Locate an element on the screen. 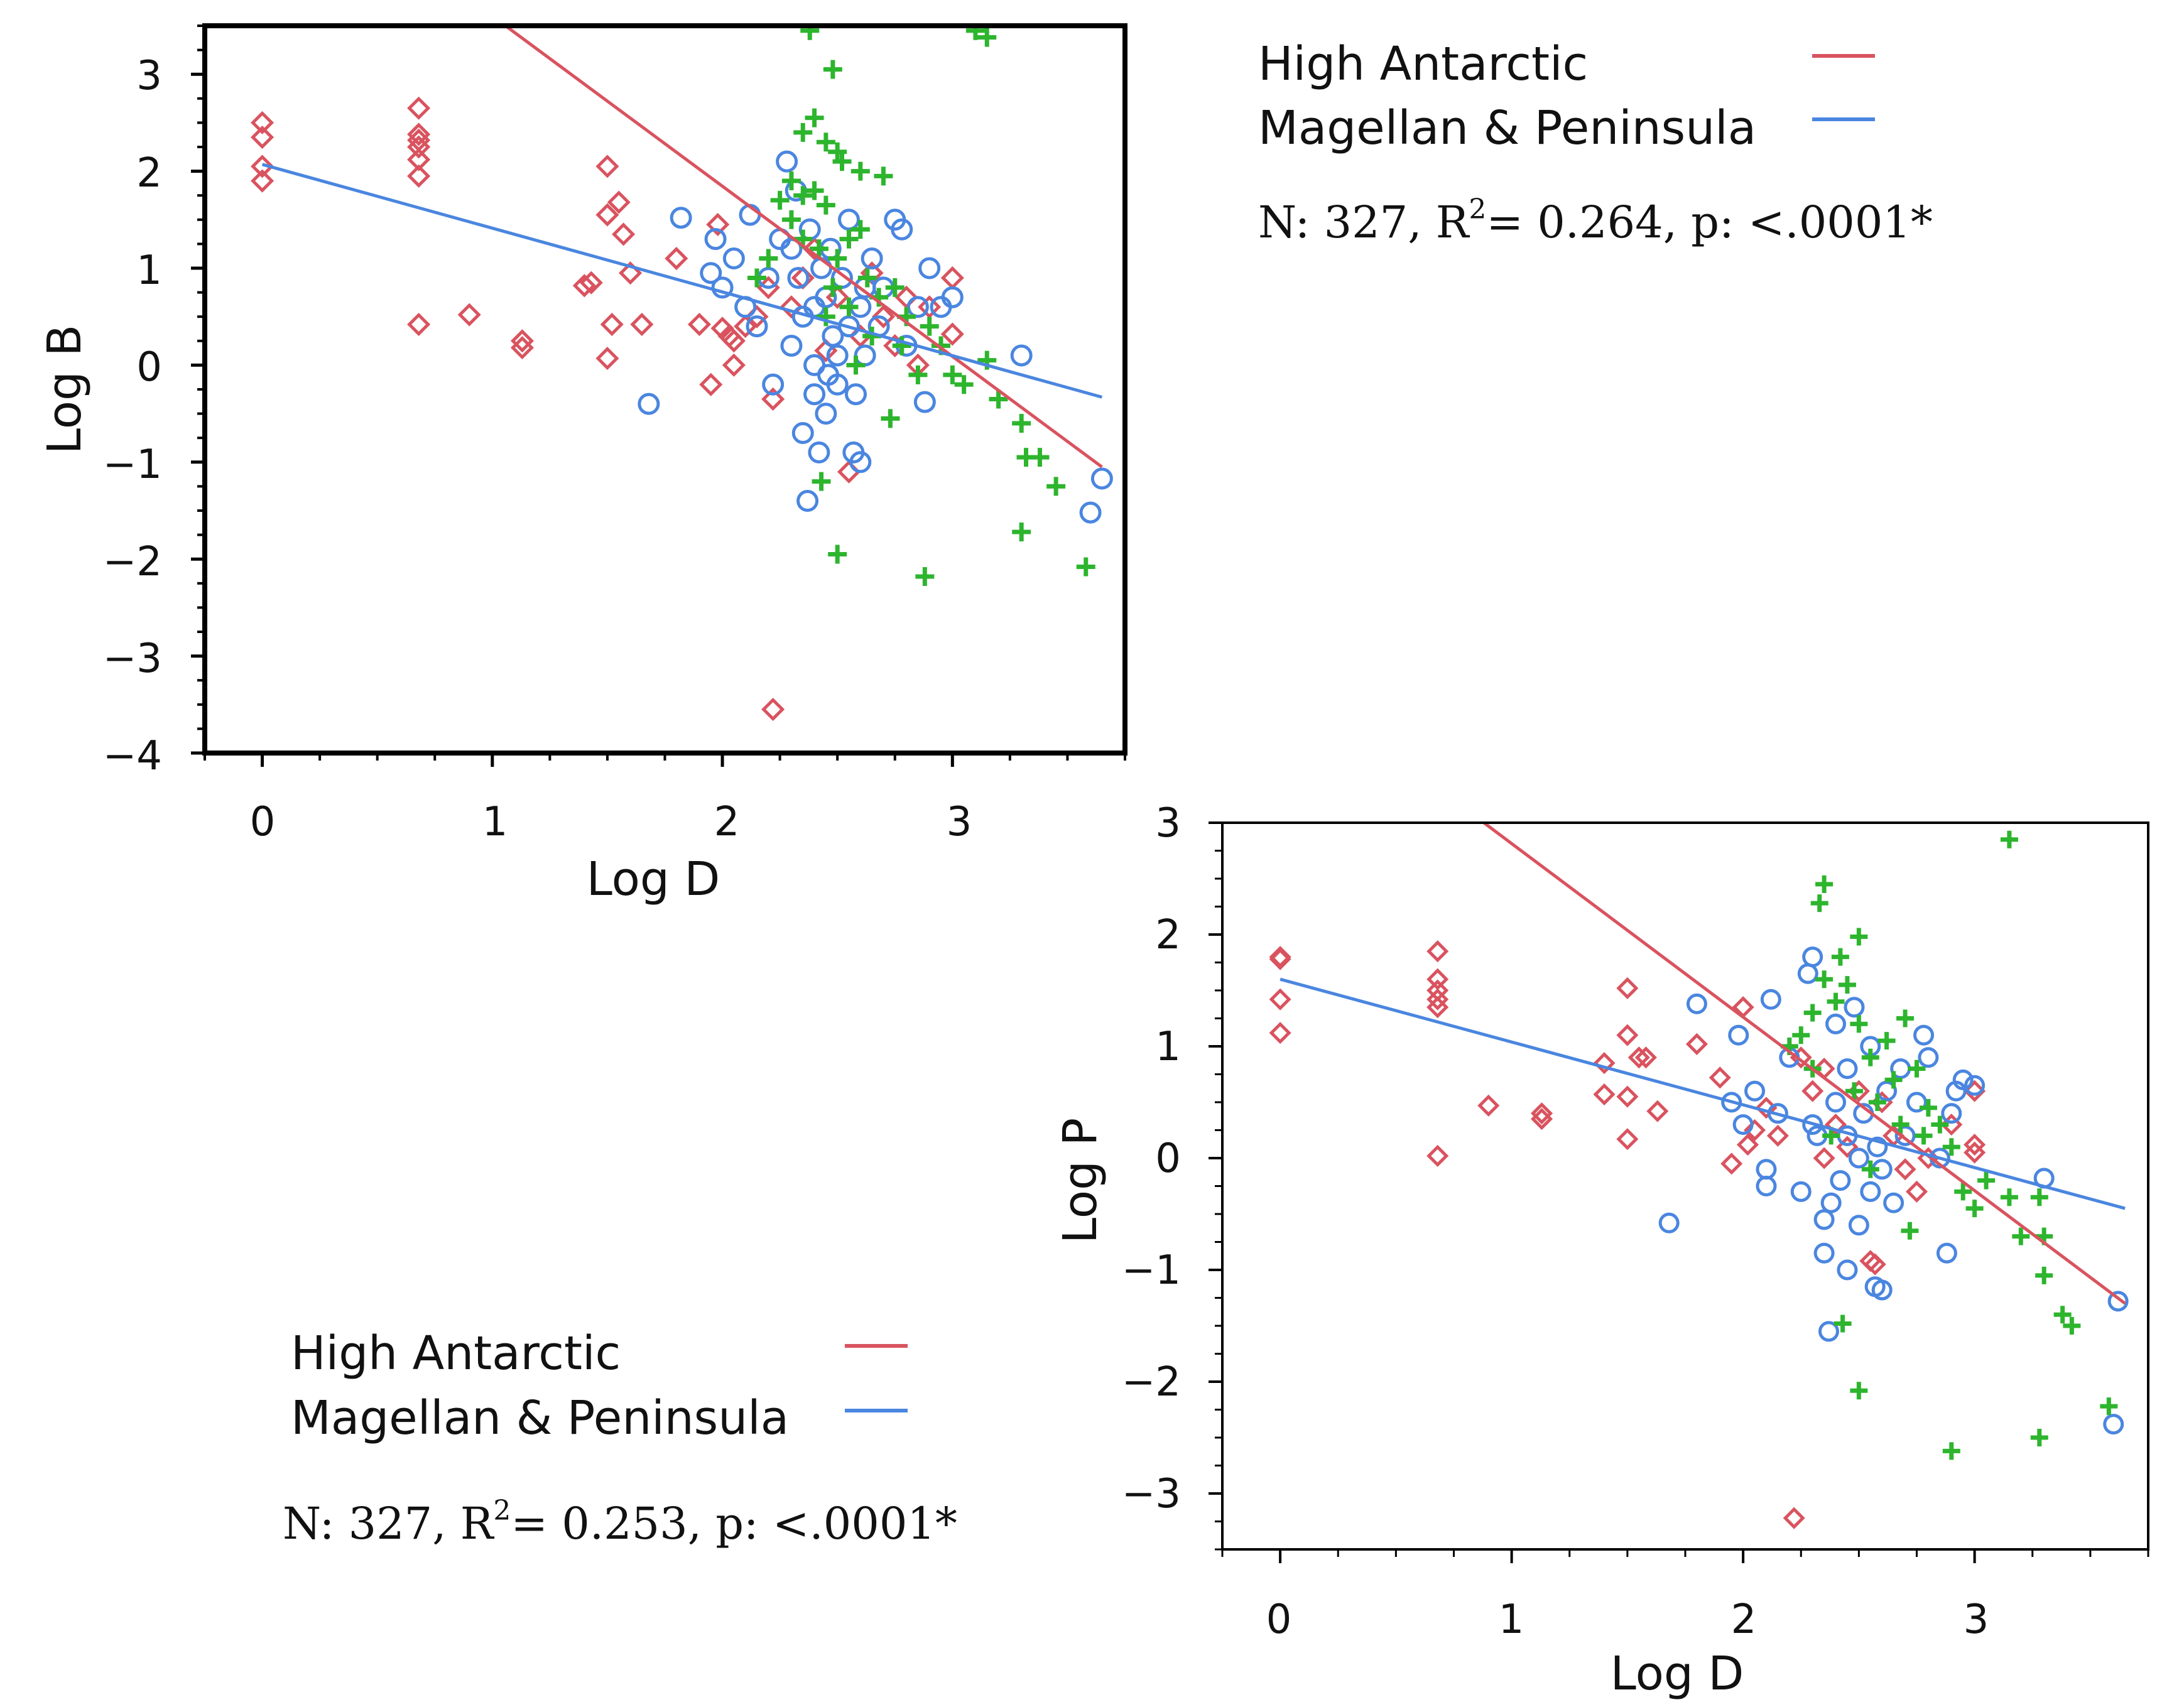  c2-y-tick-label-2: 2 is located at coordinates (1168, 935).